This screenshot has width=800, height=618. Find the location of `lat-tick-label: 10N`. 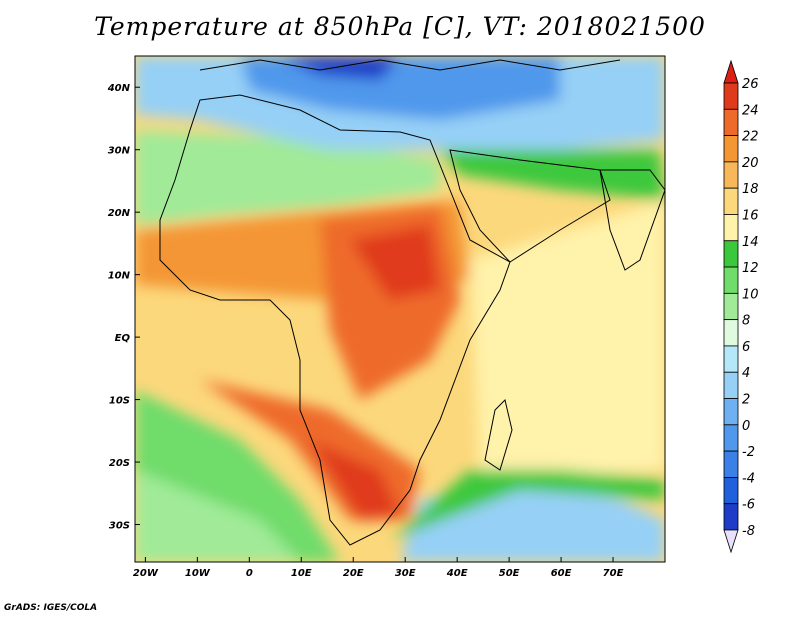

lat-tick-label: 10N is located at coordinates (119, 276).